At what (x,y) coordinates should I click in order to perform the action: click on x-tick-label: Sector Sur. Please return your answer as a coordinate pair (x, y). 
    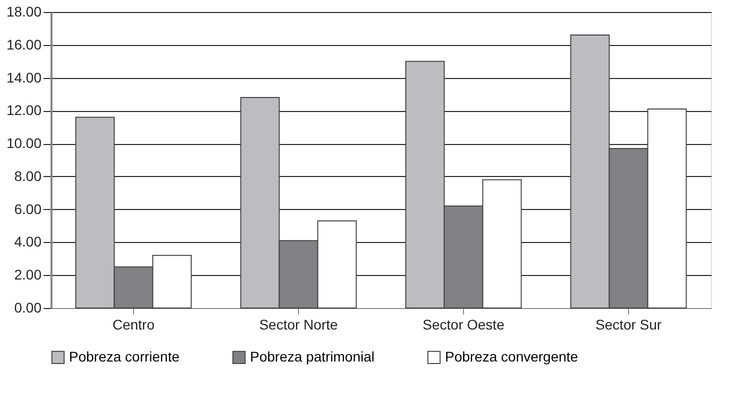
    Looking at the image, I should click on (628, 324).